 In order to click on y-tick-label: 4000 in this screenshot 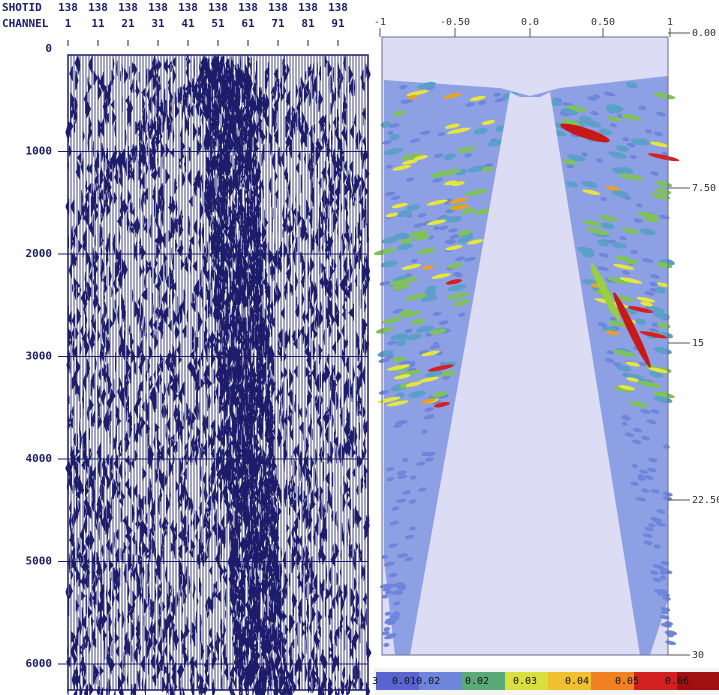, I will do `click(39, 458)`.